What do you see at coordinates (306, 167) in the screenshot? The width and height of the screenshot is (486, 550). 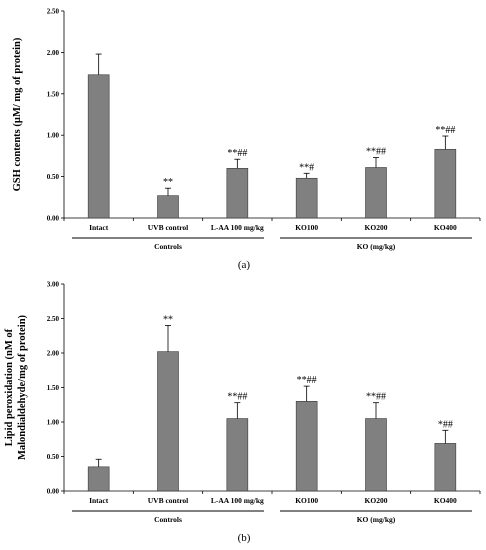 I see `significance-label: **#` at bounding box center [306, 167].